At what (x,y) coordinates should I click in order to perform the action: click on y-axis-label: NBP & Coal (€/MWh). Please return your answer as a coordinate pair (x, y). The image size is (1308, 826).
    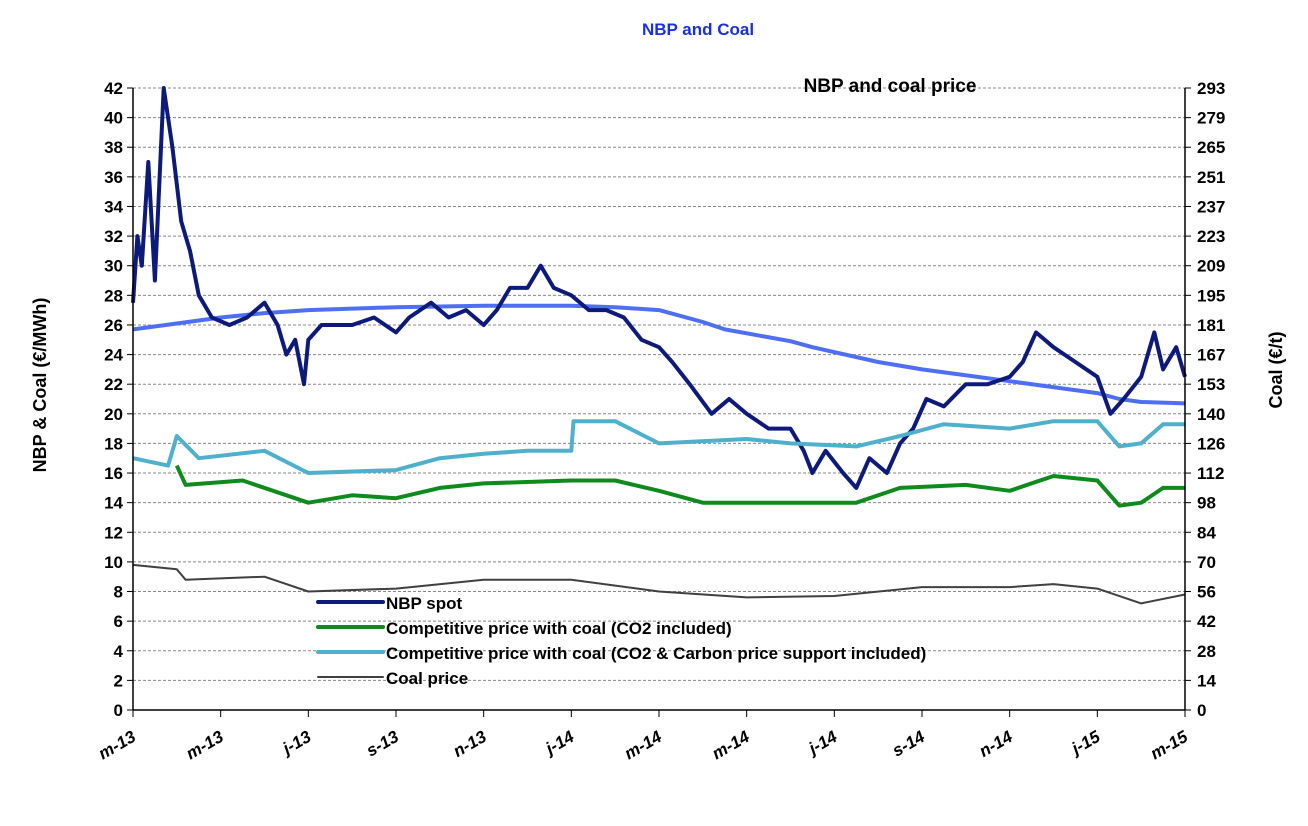
    Looking at the image, I should click on (40, 385).